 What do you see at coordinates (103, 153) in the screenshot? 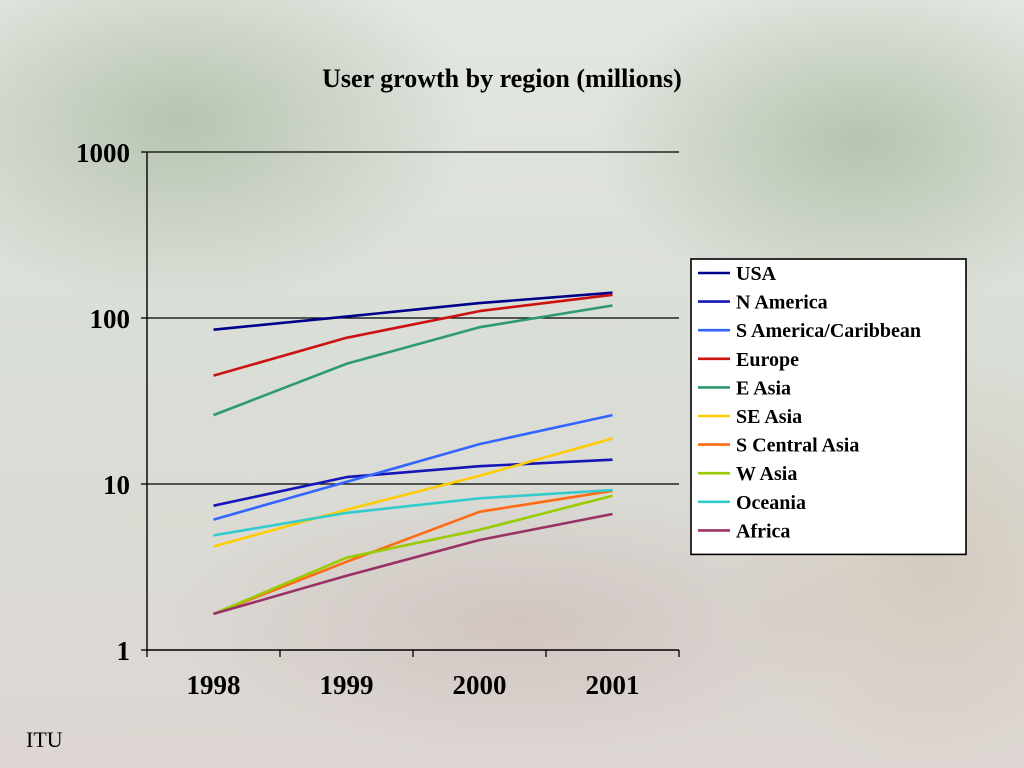
I see `y-tick-label: 1000` at bounding box center [103, 153].